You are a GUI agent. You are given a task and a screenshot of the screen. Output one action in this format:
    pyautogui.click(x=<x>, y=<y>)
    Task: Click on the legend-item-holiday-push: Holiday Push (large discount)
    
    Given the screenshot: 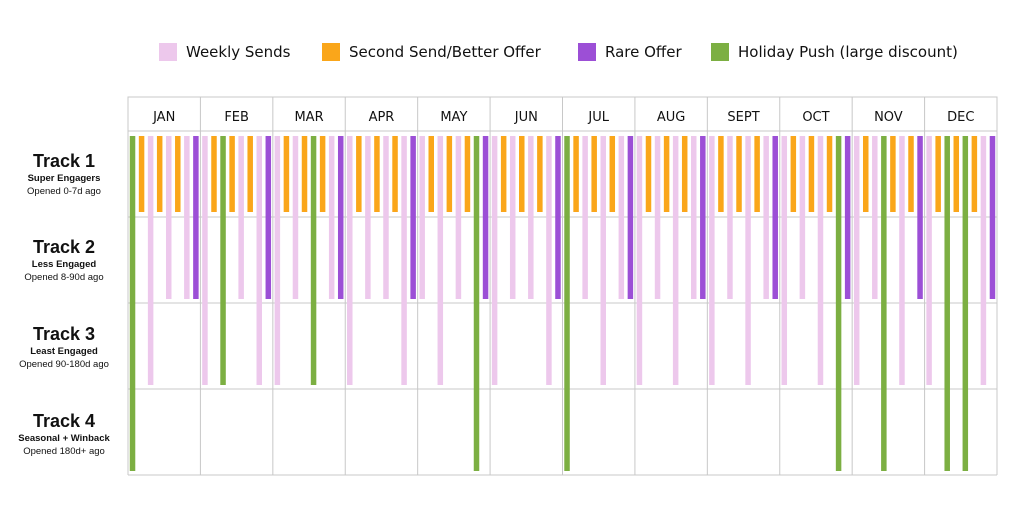 What is the action you would take?
    pyautogui.click(x=834, y=52)
    